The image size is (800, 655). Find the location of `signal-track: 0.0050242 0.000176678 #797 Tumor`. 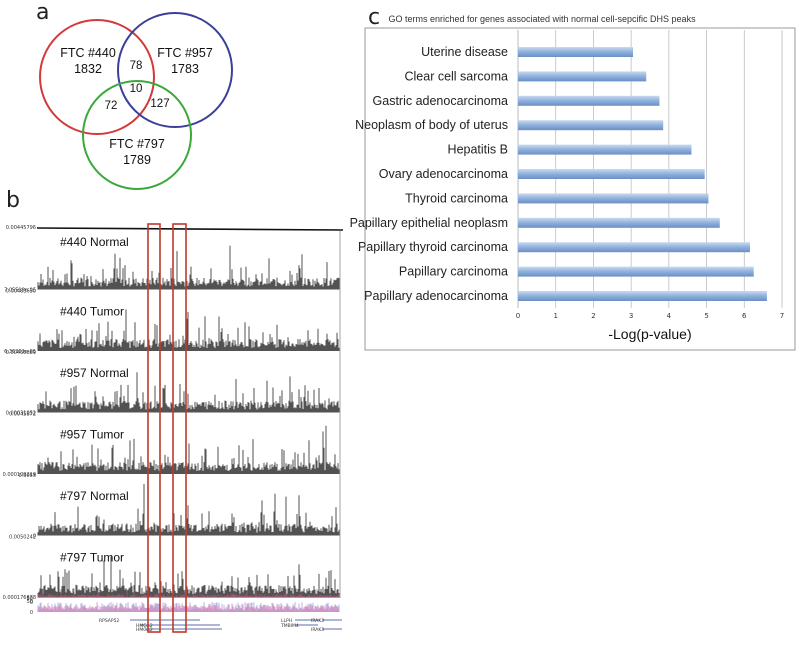

signal-track: 0.0050242 0.000176678 #797 Tumor is located at coordinates (171, 568).